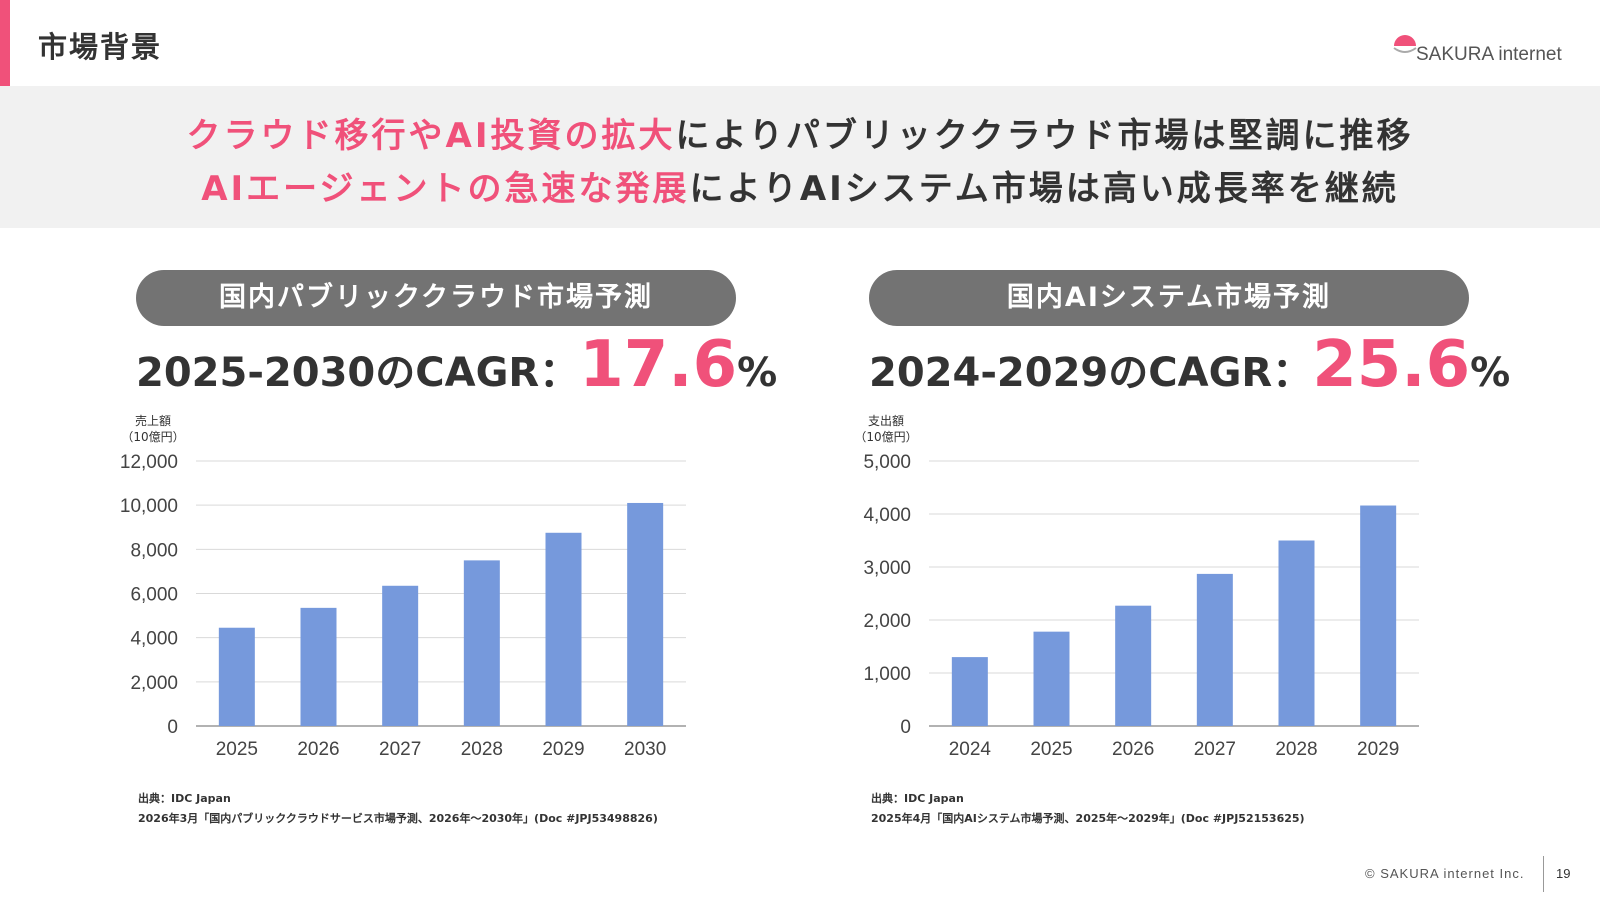 The height and width of the screenshot is (900, 1600). I want to click on cloud-cagr-value: 17.6, so click(658, 365).